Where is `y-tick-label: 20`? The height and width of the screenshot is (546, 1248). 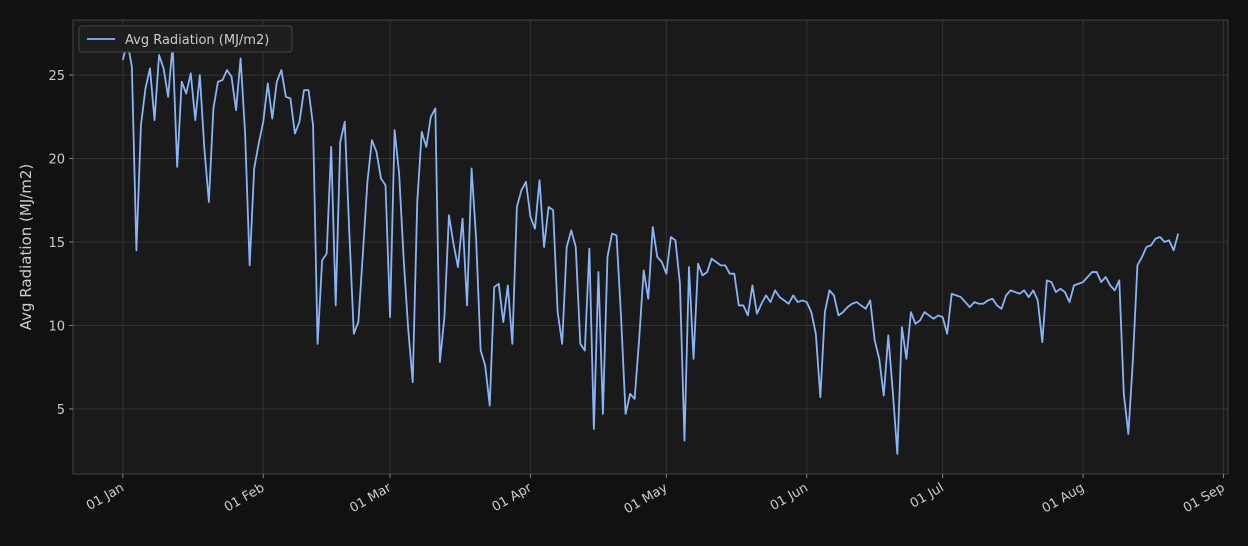 y-tick-label: 20 is located at coordinates (56, 160).